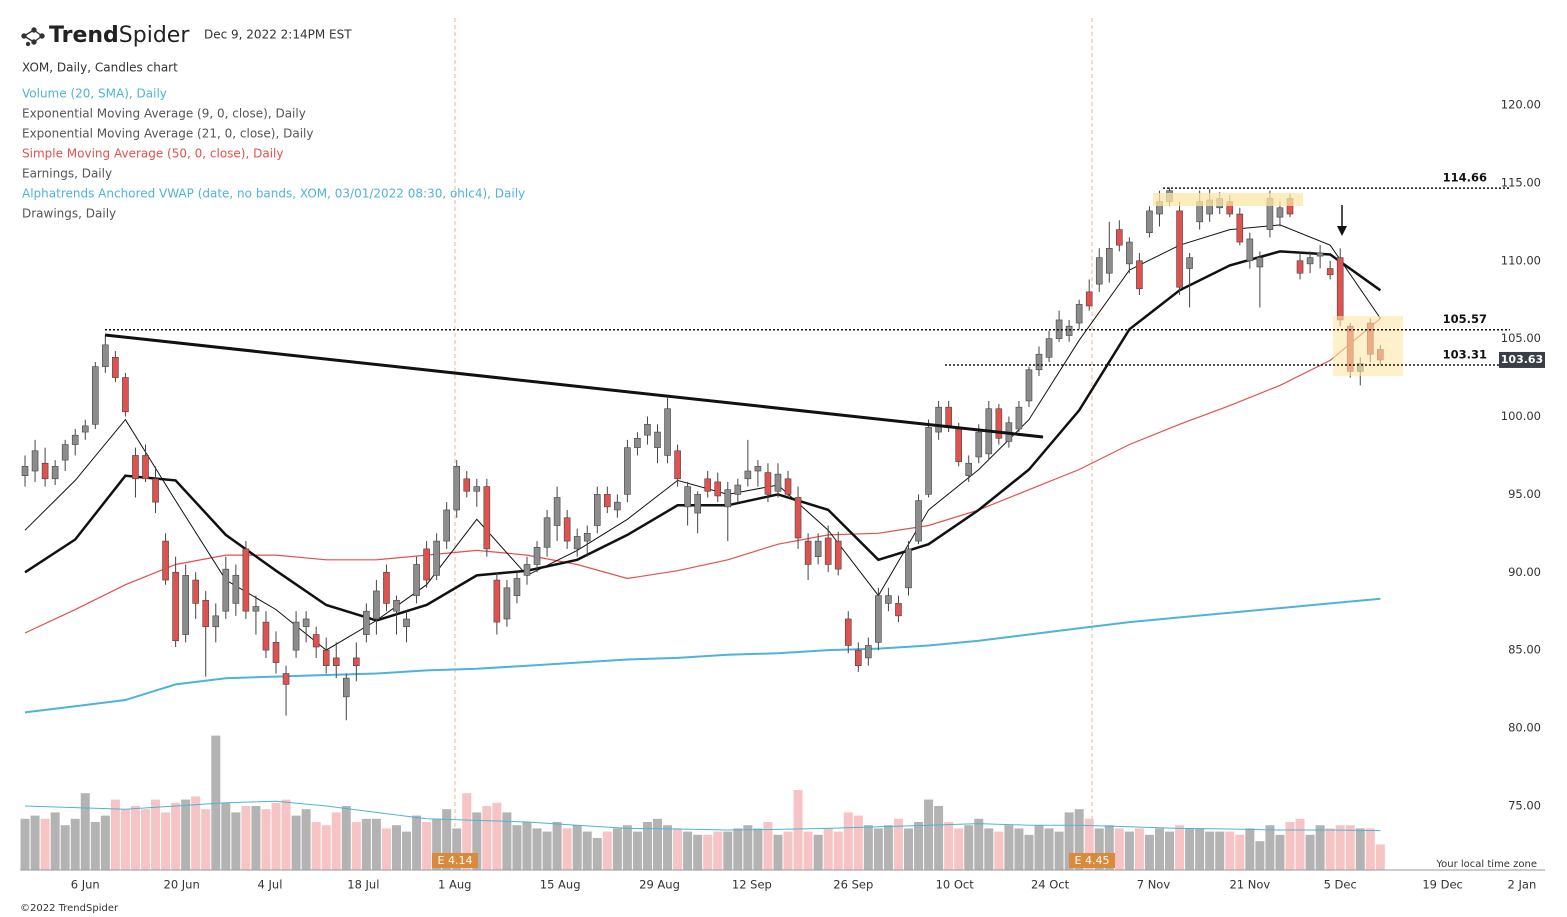  What do you see at coordinates (702, 655) in the screenshot?
I see `moving-average` at bounding box center [702, 655].